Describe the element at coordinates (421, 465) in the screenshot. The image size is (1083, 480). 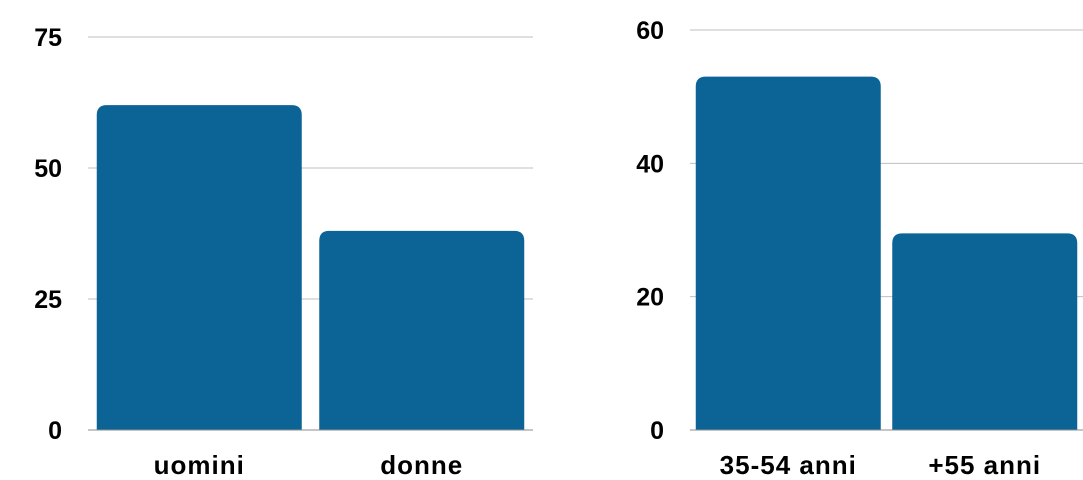
I see `category-label: donne` at that location.